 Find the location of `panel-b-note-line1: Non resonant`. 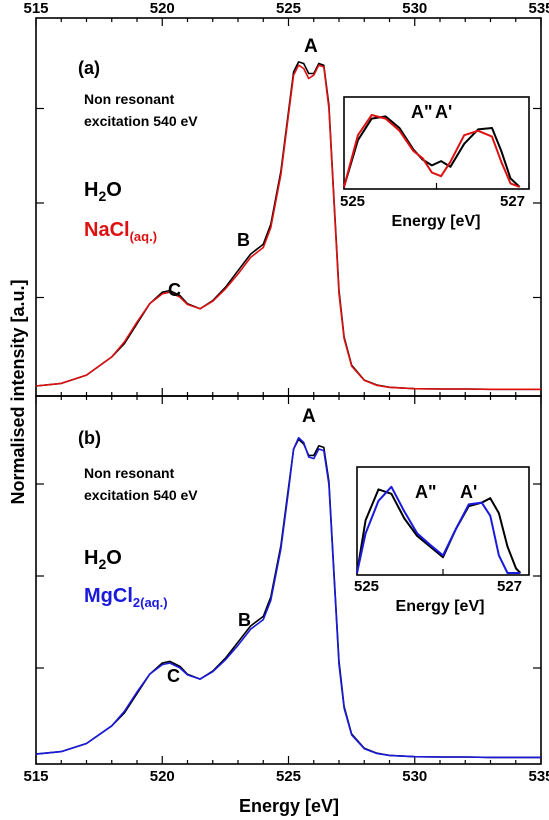

panel-b-note-line1: Non resonant is located at coordinates (129, 473).